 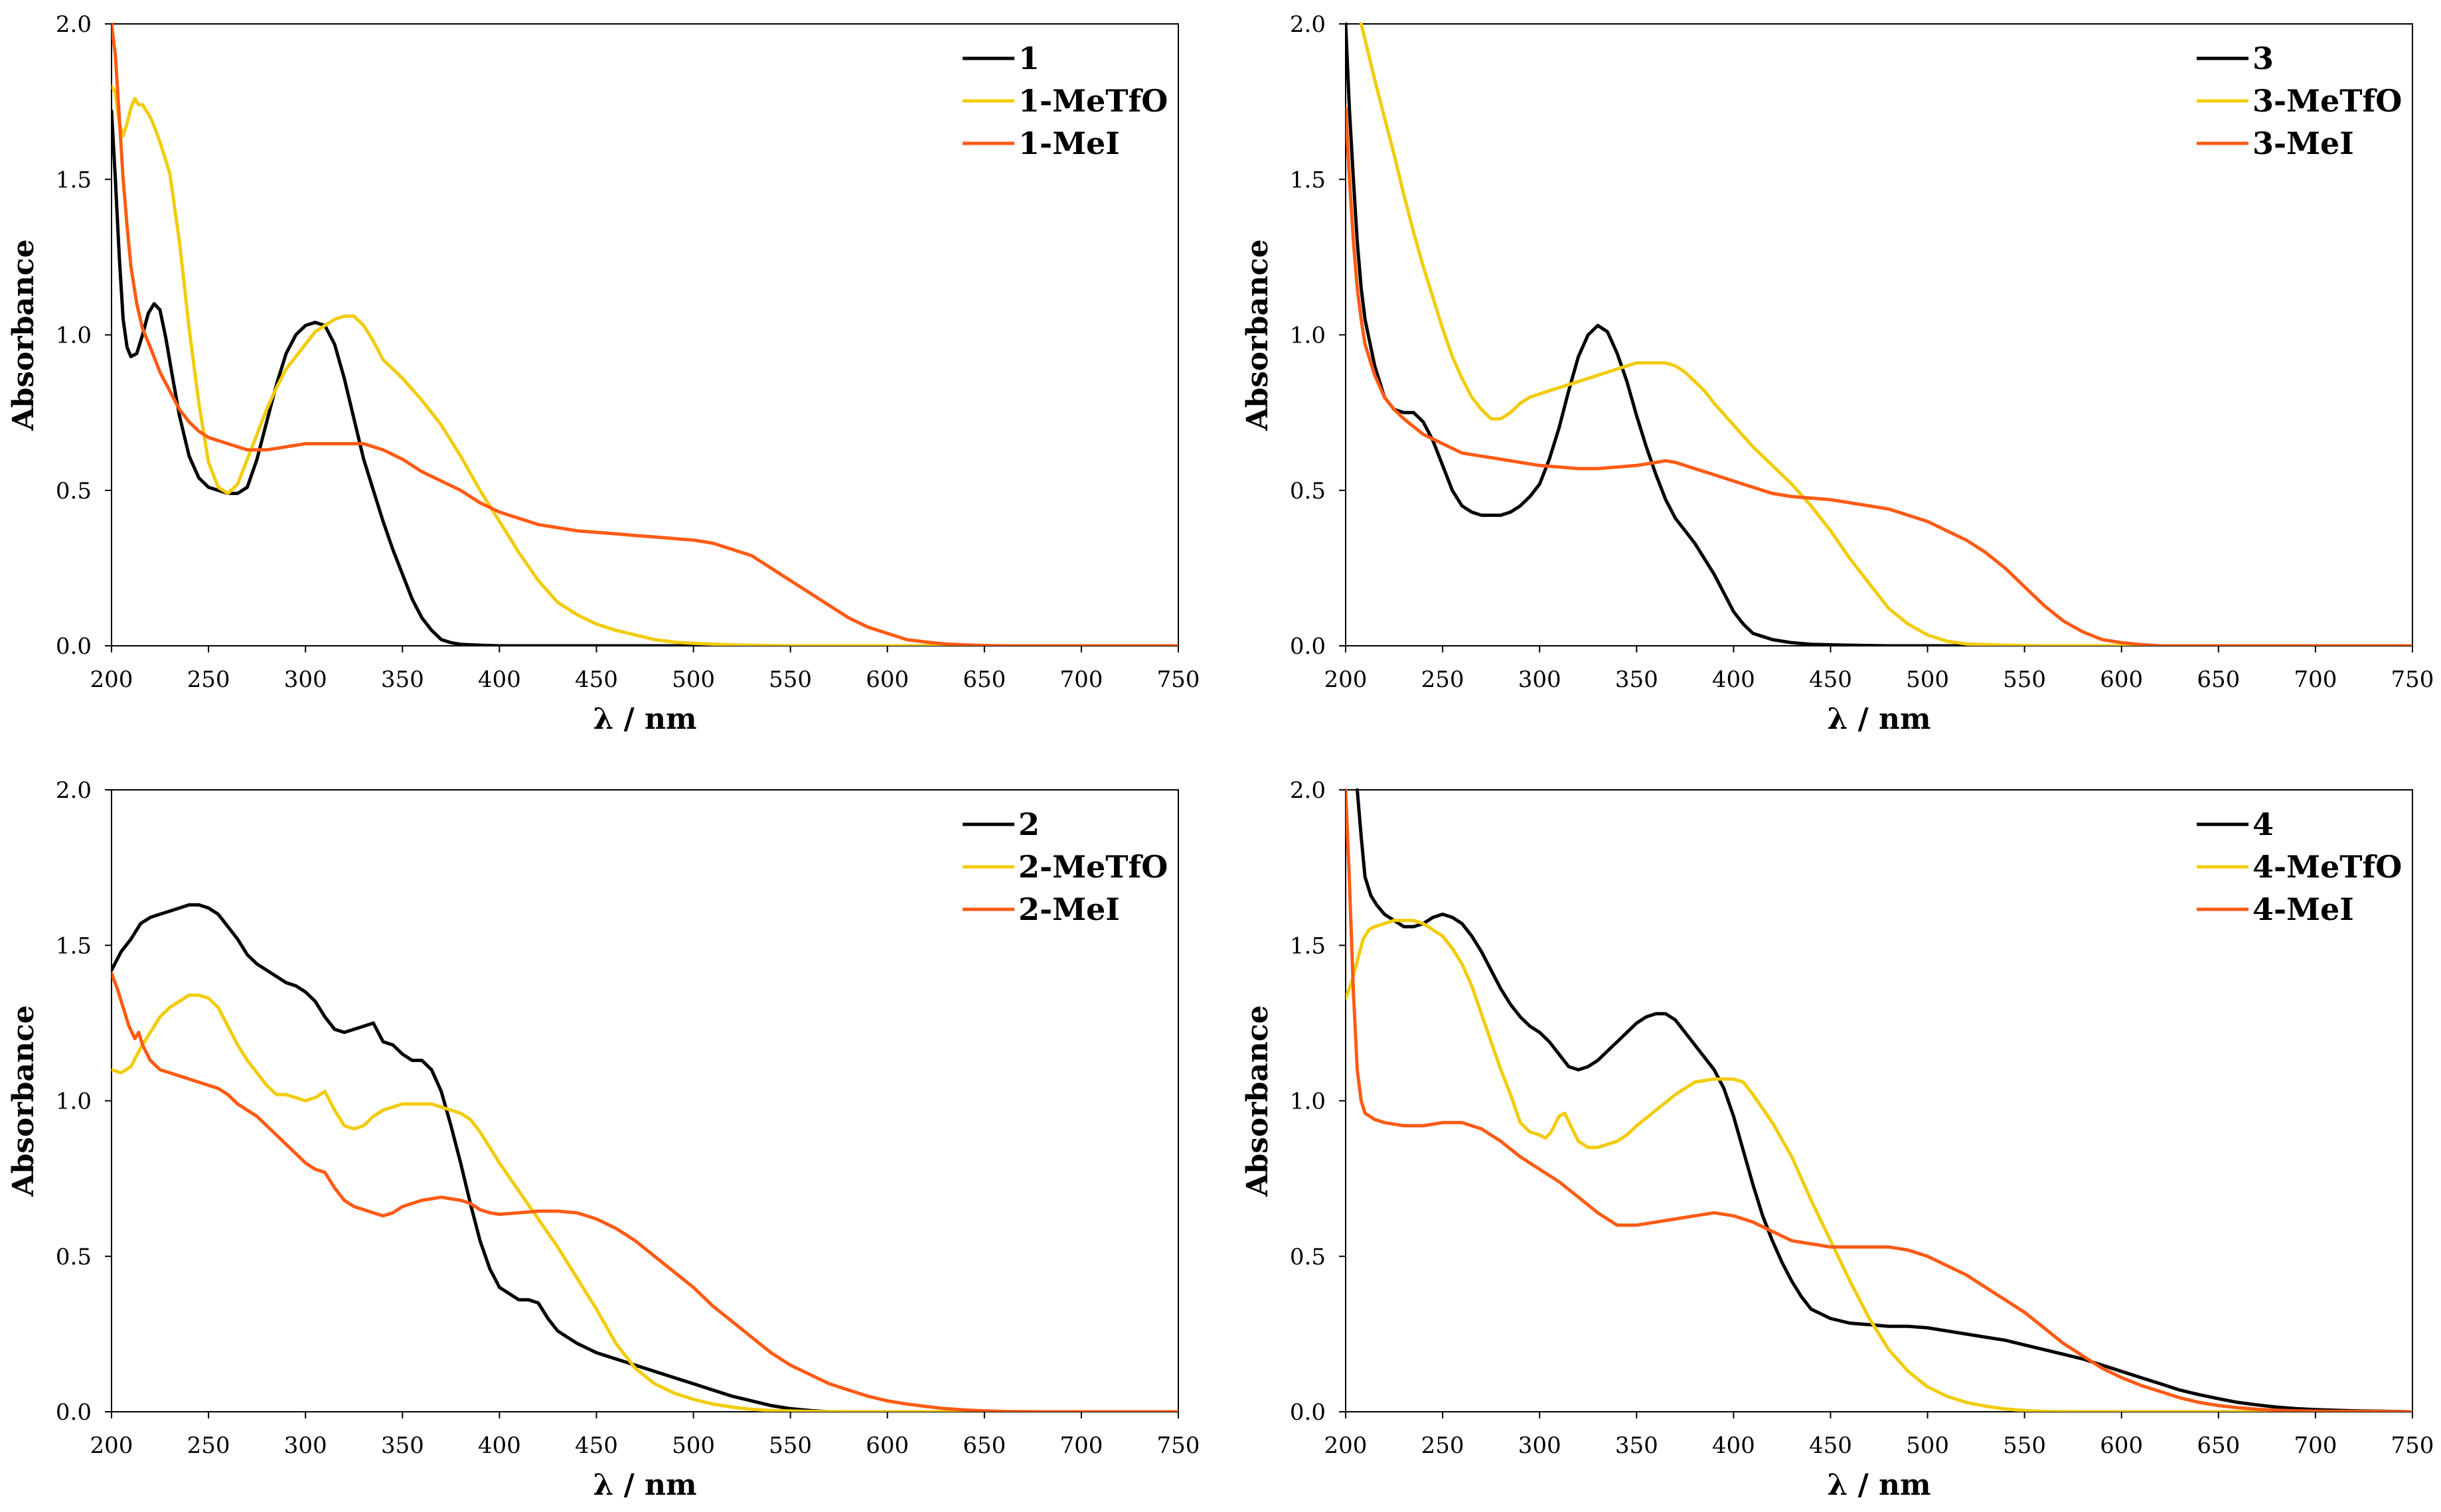 I want to click on series-line-2-MeTfO, so click(x=645, y=1202).